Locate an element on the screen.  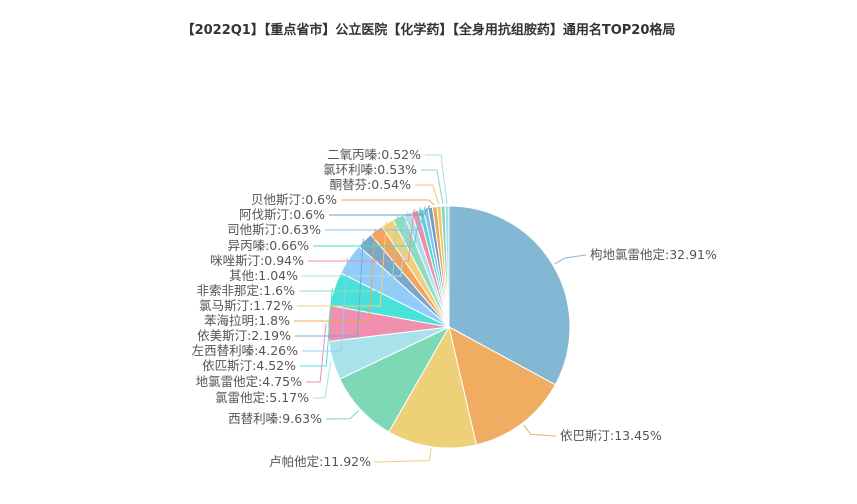
slice-label: 卢帕他定:11.92% is located at coordinates (320, 461).